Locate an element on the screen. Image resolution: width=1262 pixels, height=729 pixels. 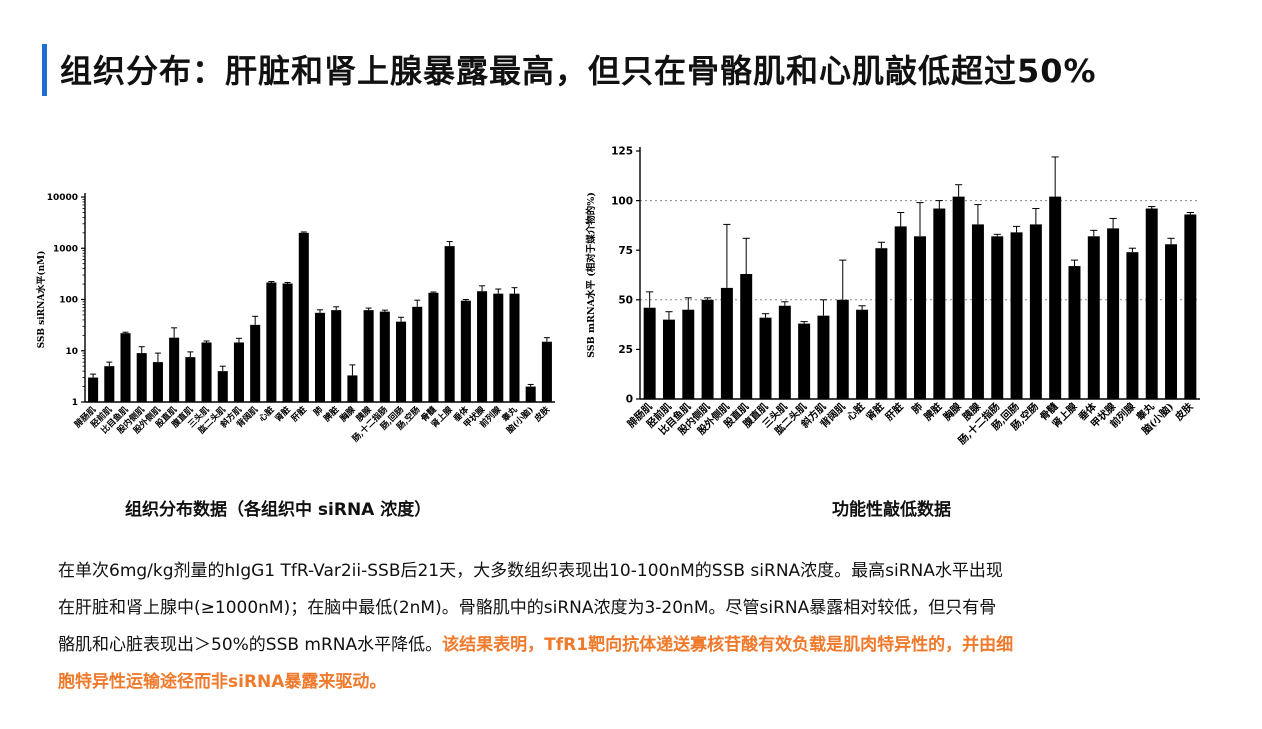
y-tick-label: 1000 is located at coordinates (65, 249).